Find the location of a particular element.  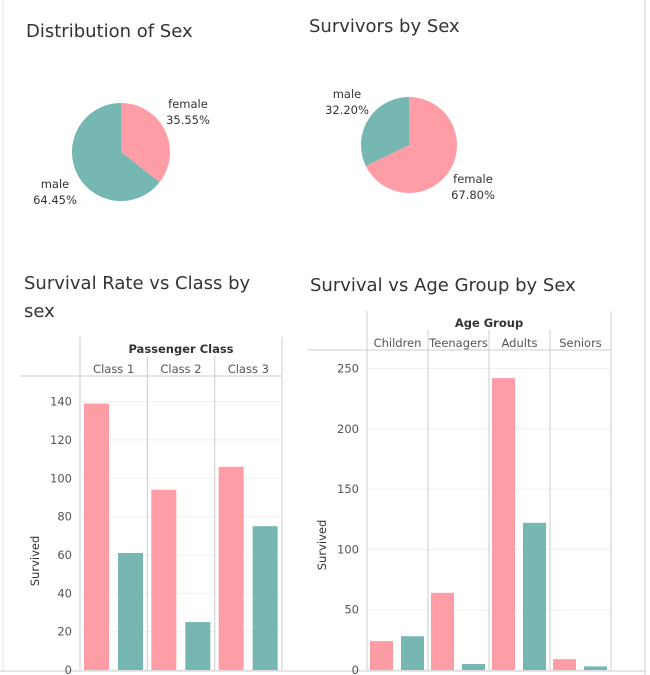

age-chart-bar-female-teenagers is located at coordinates (442, 631).